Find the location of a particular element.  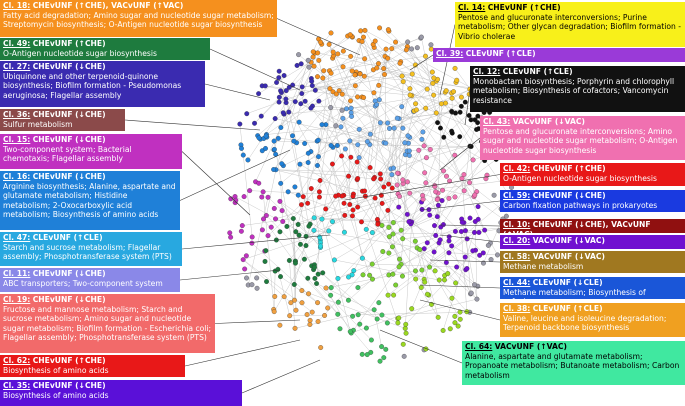

cluster-box: Cl. 36: CHEvUNF (↓CHE) Sulfur metabolism is located at coordinates (62, 120).